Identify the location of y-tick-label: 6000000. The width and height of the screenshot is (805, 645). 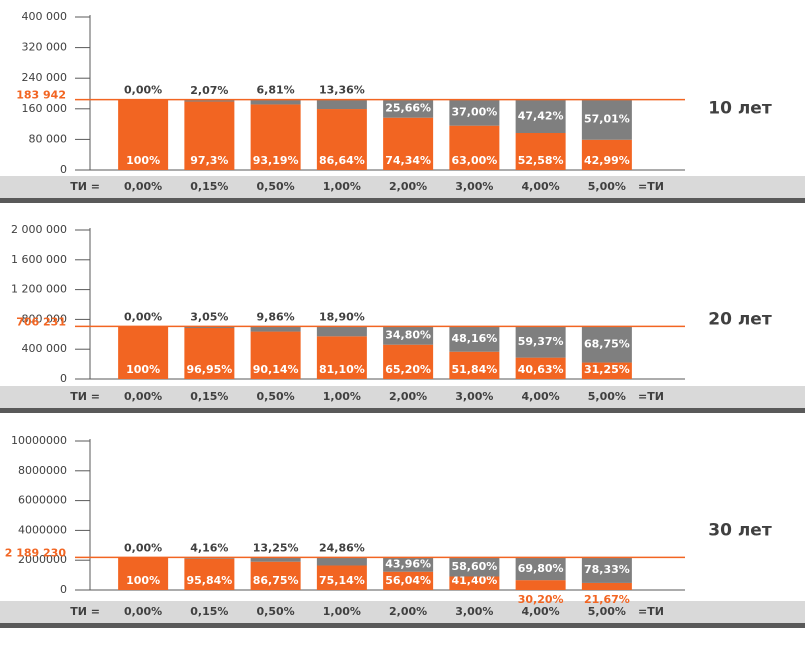
(42, 500).